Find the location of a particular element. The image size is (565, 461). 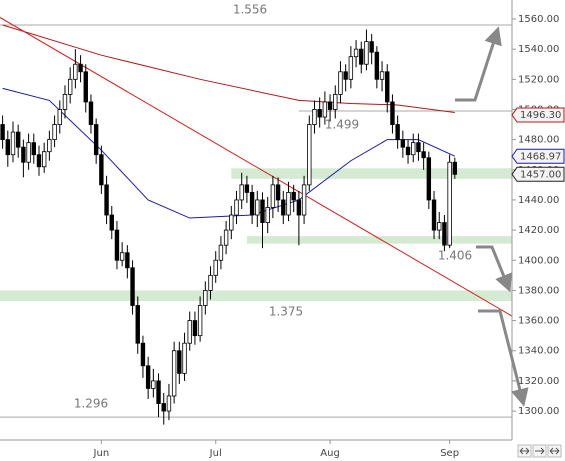

level-label: 1.375 is located at coordinates (286, 312).